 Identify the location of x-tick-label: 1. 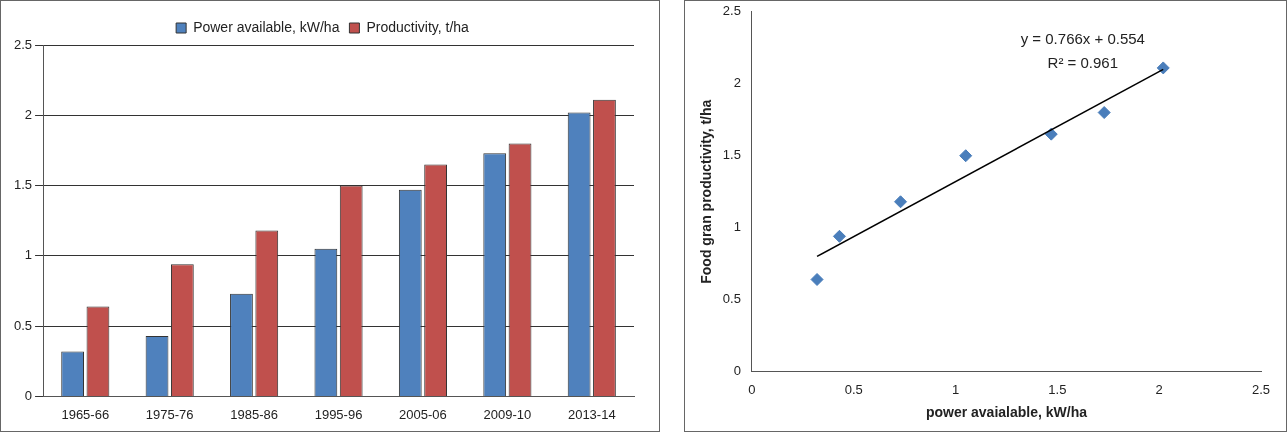
(955, 389).